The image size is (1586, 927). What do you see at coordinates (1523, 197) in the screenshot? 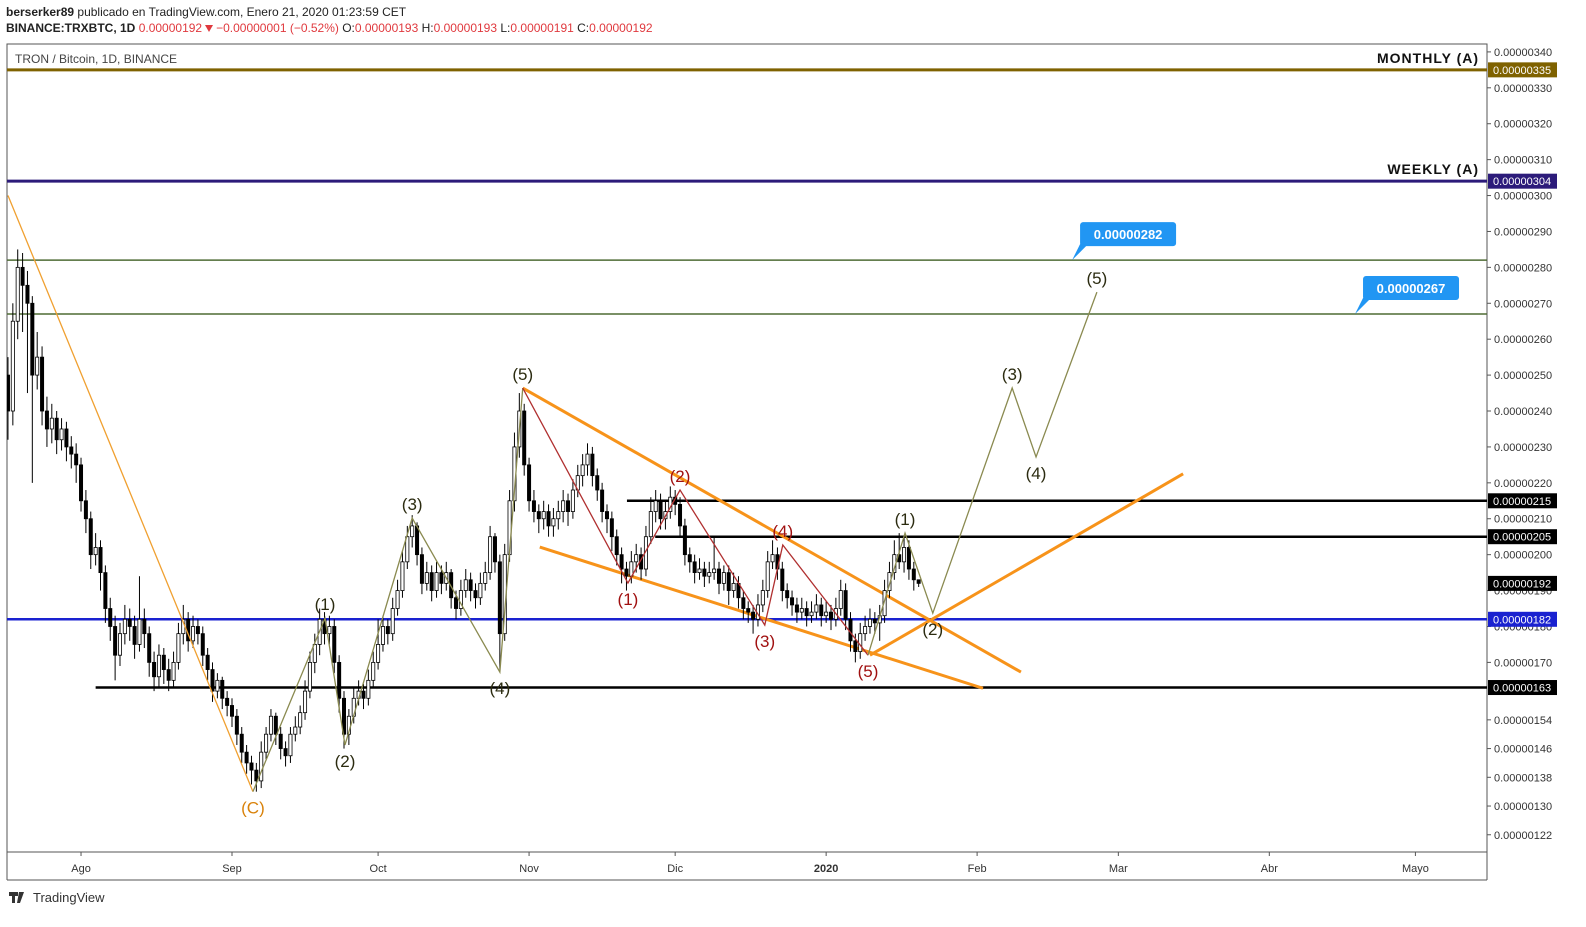
I see `y-tick-label: 0.00000300` at bounding box center [1523, 197].